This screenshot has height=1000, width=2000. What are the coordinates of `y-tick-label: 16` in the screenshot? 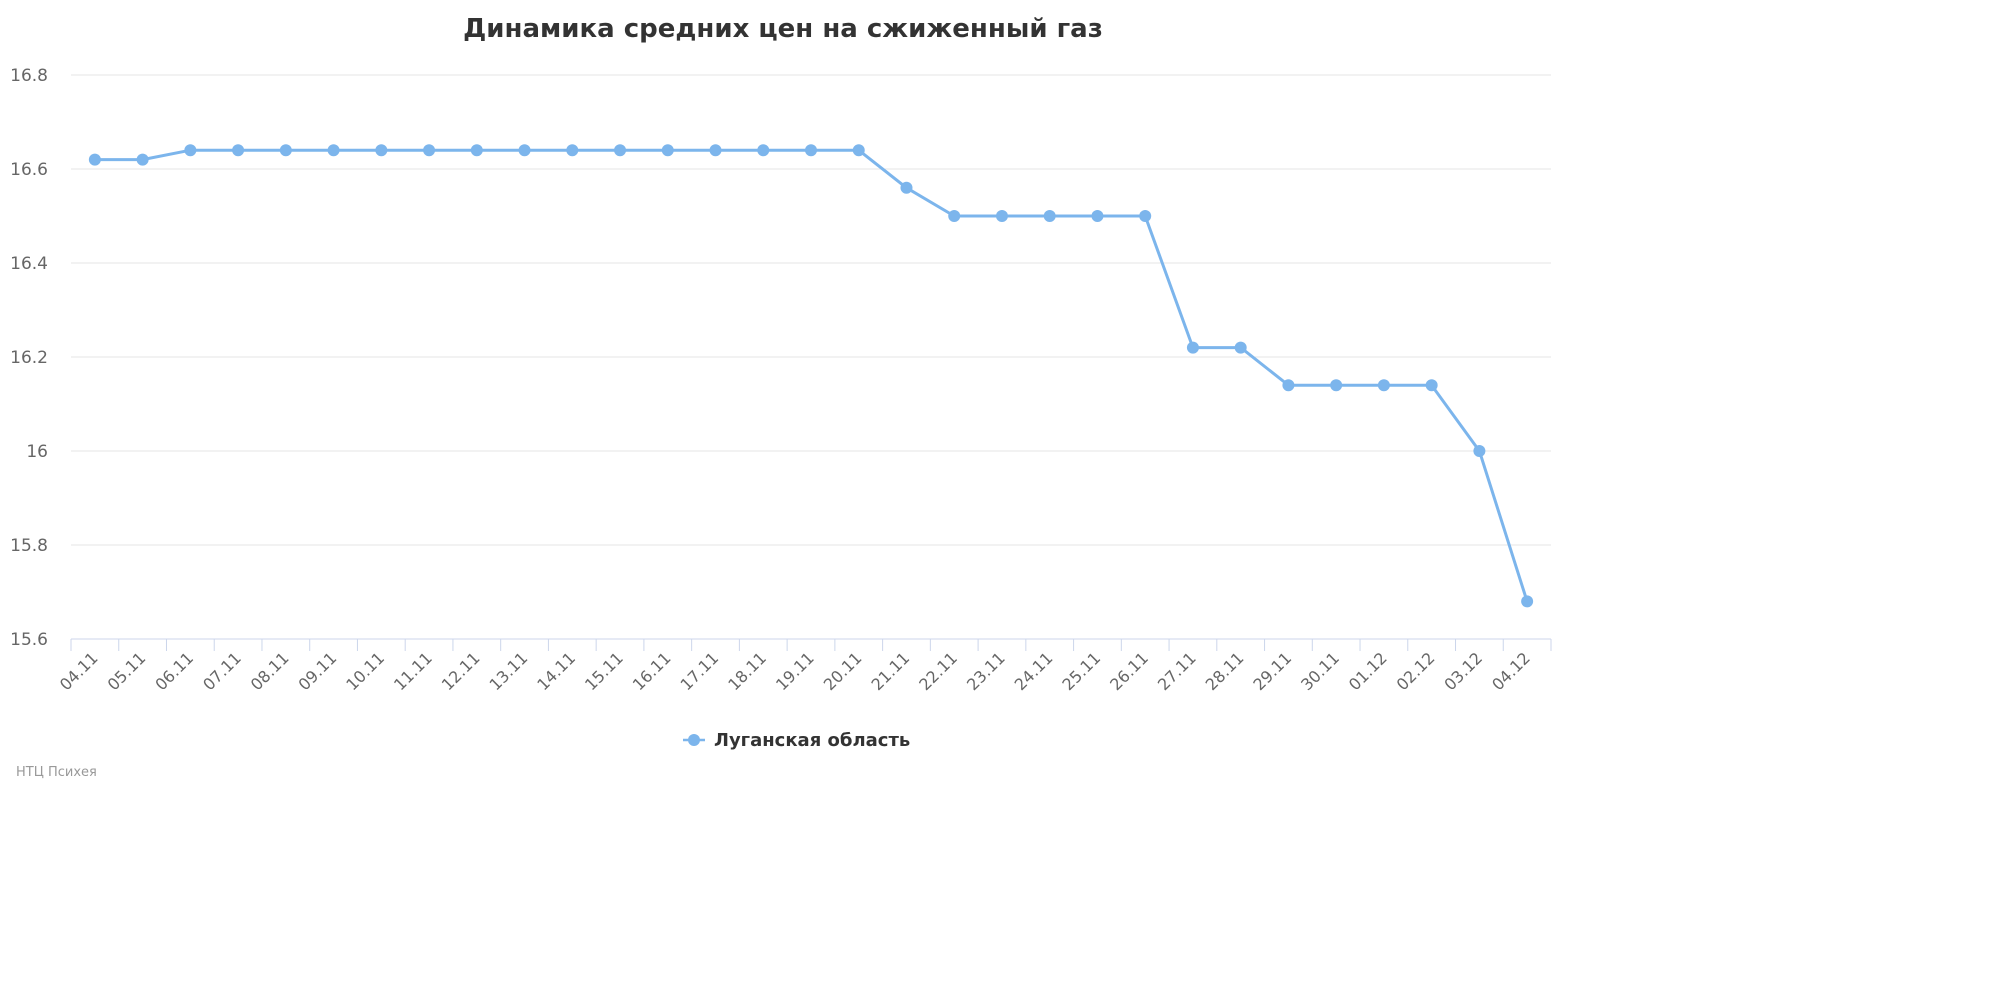 It's located at (37, 452).